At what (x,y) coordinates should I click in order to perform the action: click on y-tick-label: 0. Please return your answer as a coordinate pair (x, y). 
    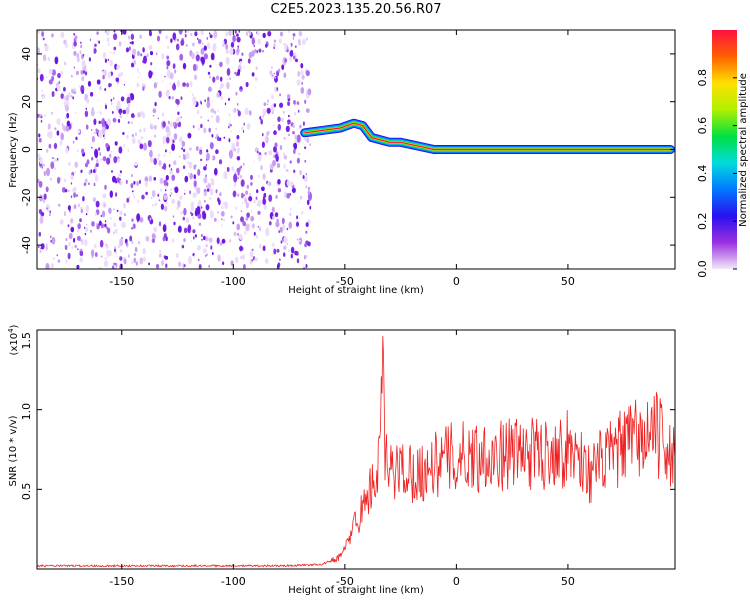
    Looking at the image, I should click on (26, 149).